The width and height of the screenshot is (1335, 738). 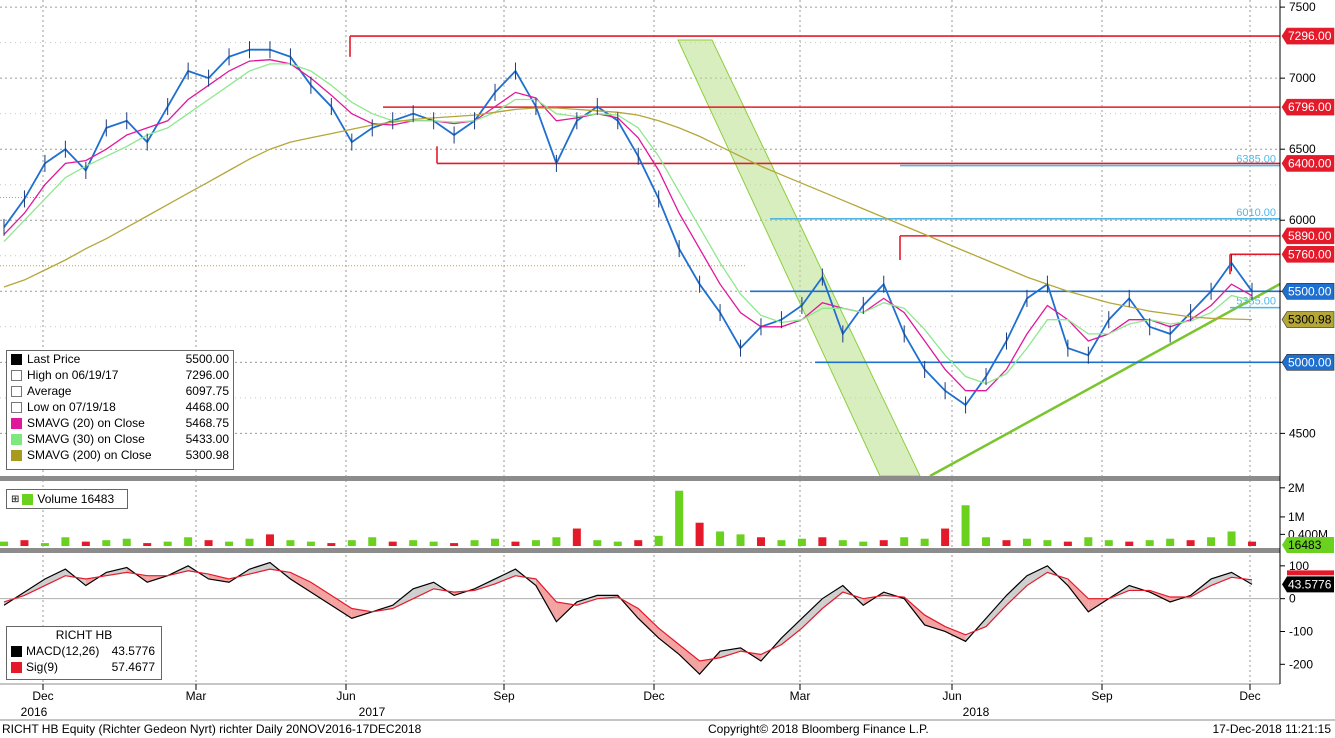 What do you see at coordinates (120, 375) in the screenshot?
I see `legend-row: High on 06/19/17 7296.00` at bounding box center [120, 375].